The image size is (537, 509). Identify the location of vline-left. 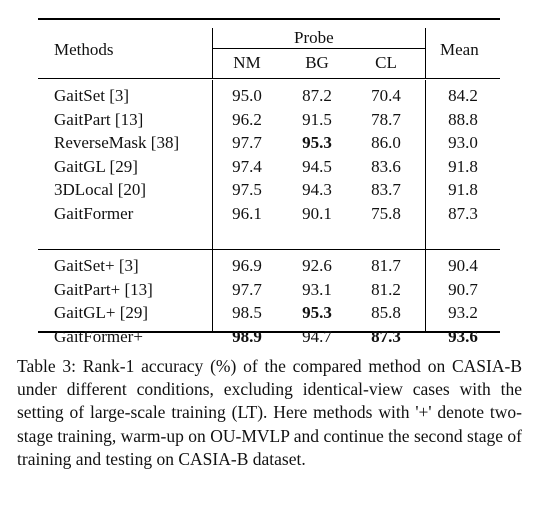
(212, 53).